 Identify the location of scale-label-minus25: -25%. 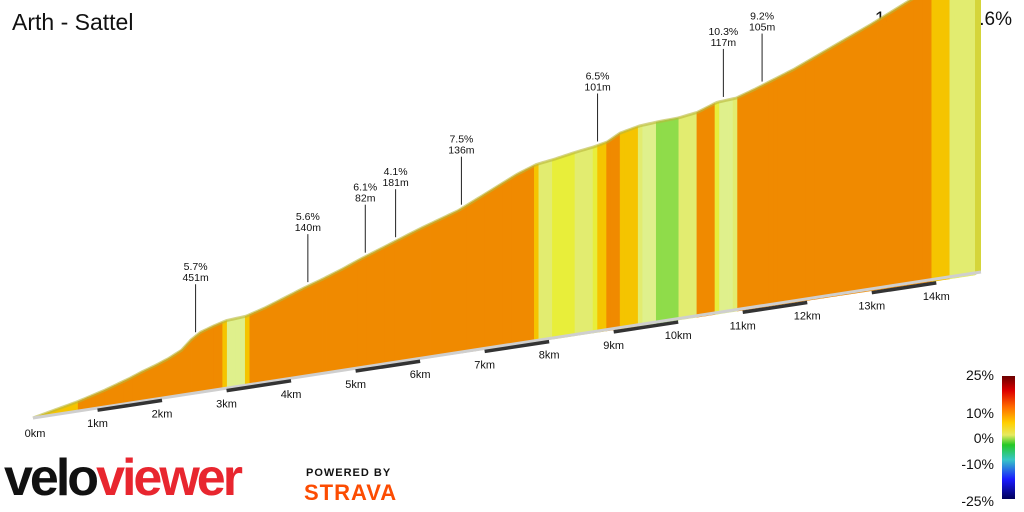
(977, 501).